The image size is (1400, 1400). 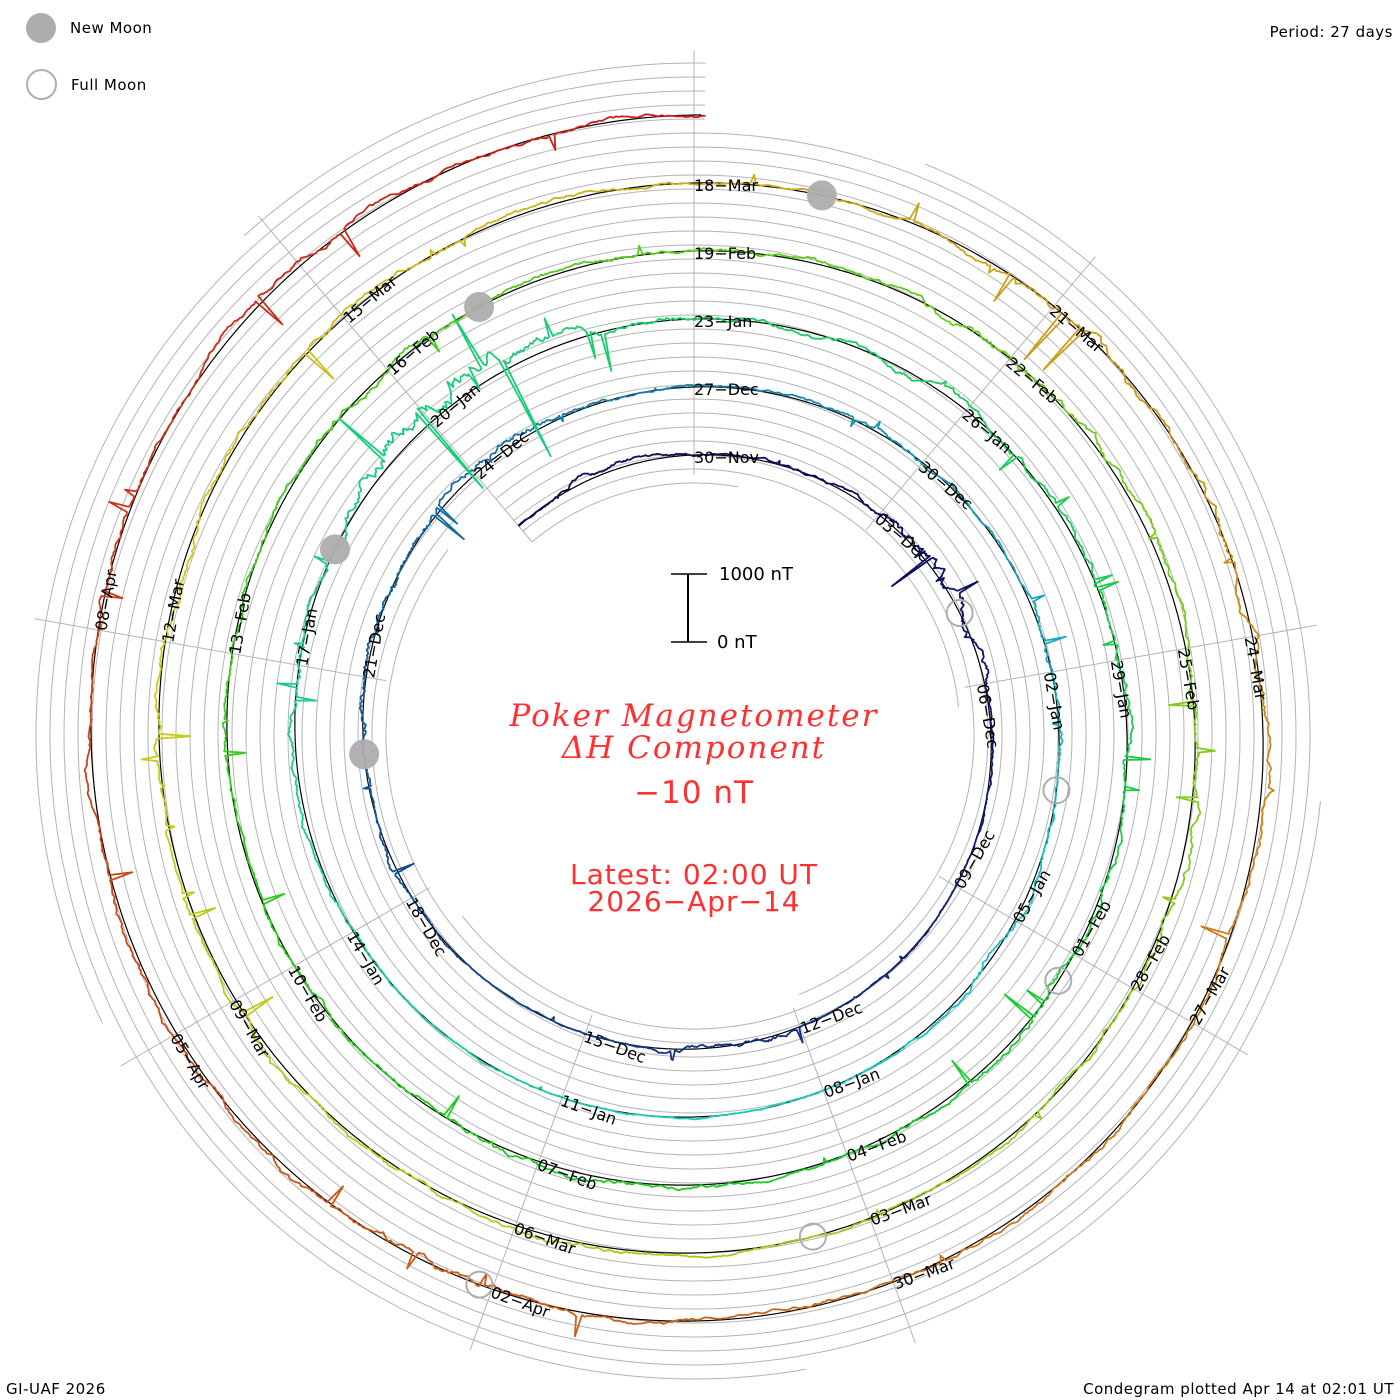 What do you see at coordinates (111, 28) in the screenshot?
I see `legend-new-moon-label: New Moon` at bounding box center [111, 28].